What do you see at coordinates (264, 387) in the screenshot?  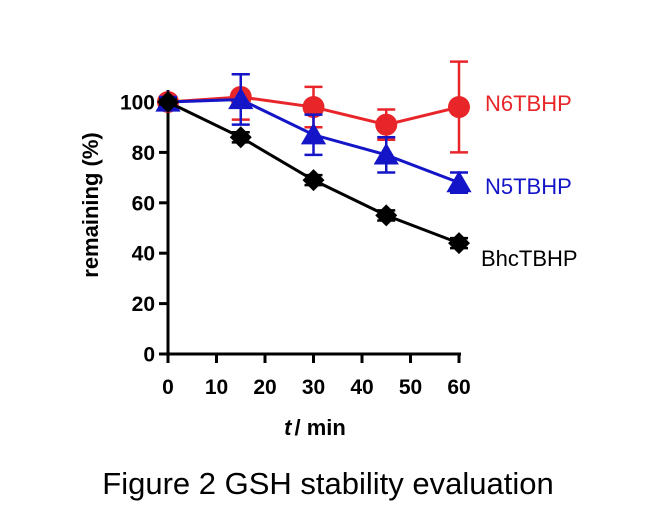 I see `x-tick-label: 20` at bounding box center [264, 387].